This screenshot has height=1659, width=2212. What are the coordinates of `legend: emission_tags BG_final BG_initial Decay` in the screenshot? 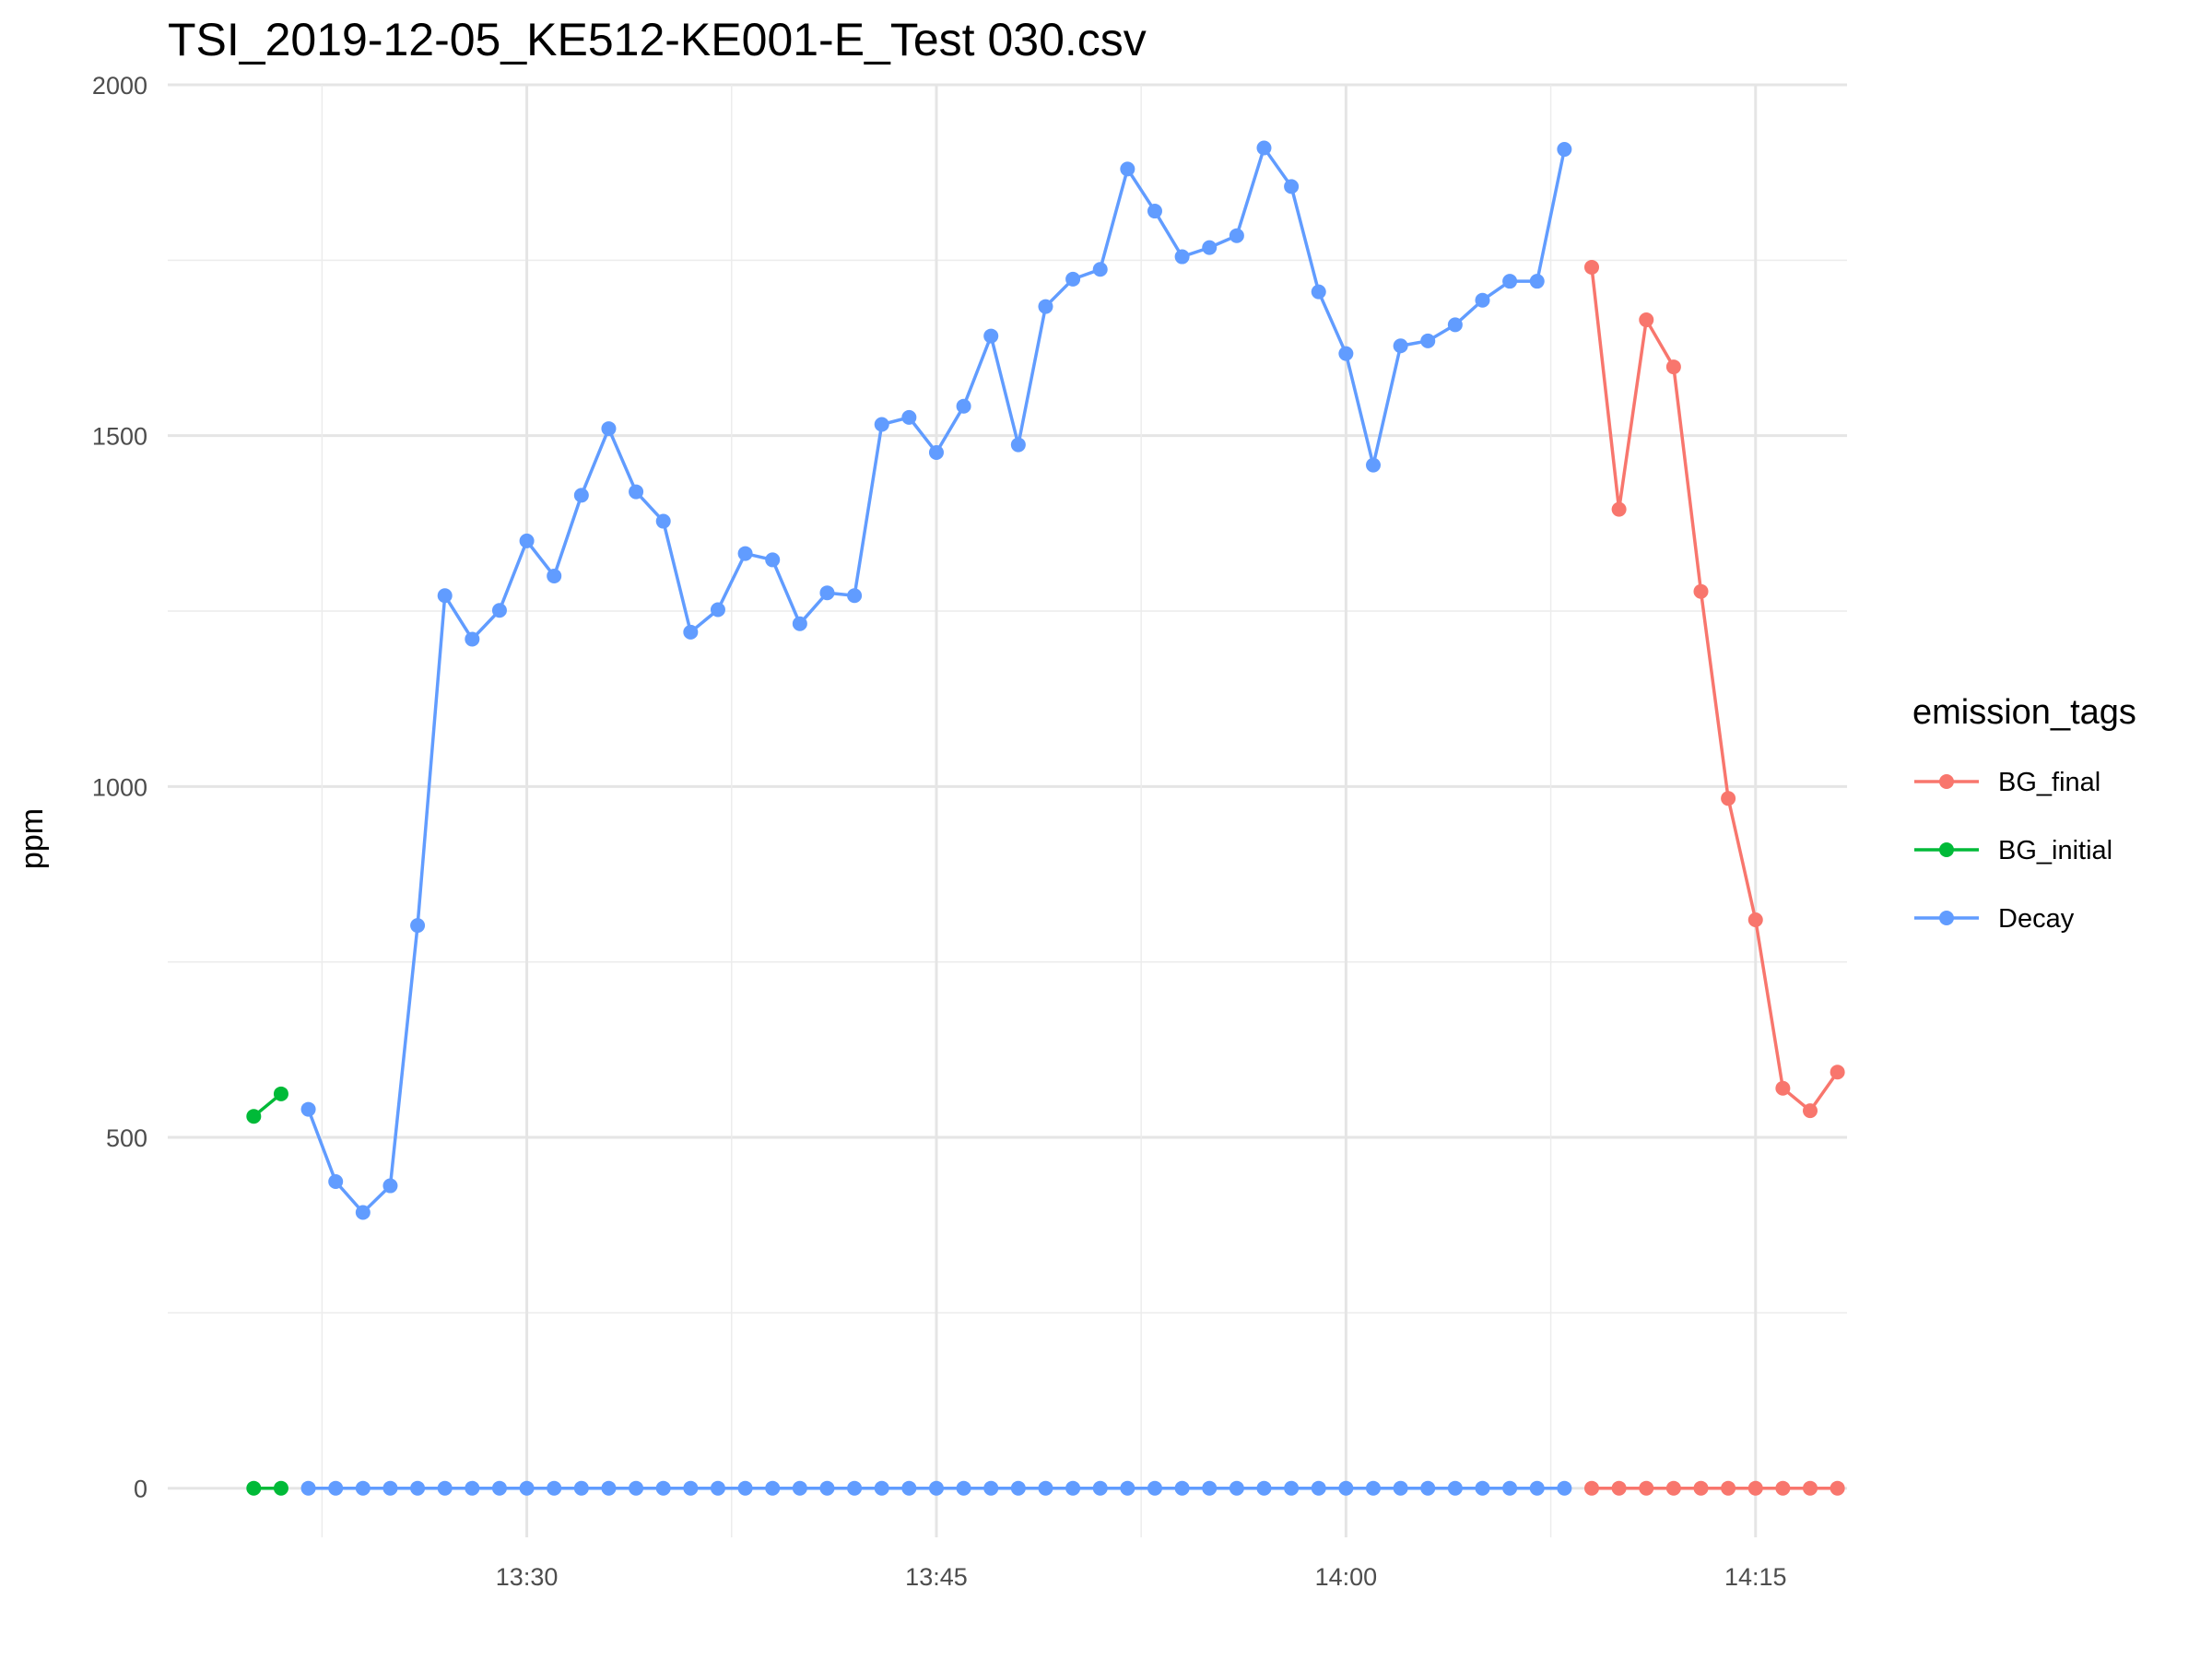 It's located at (2024, 813).